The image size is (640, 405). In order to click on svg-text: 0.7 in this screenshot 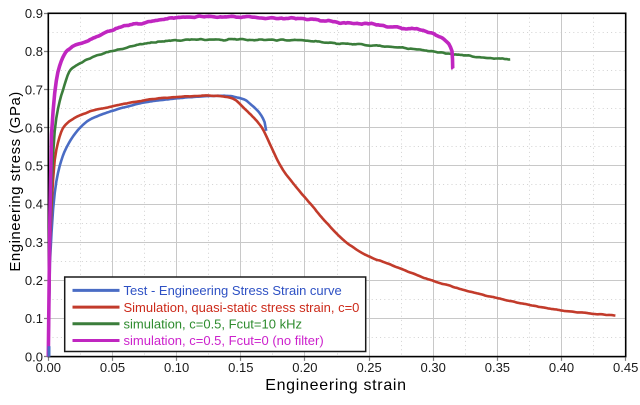, I will do `click(34, 89)`.